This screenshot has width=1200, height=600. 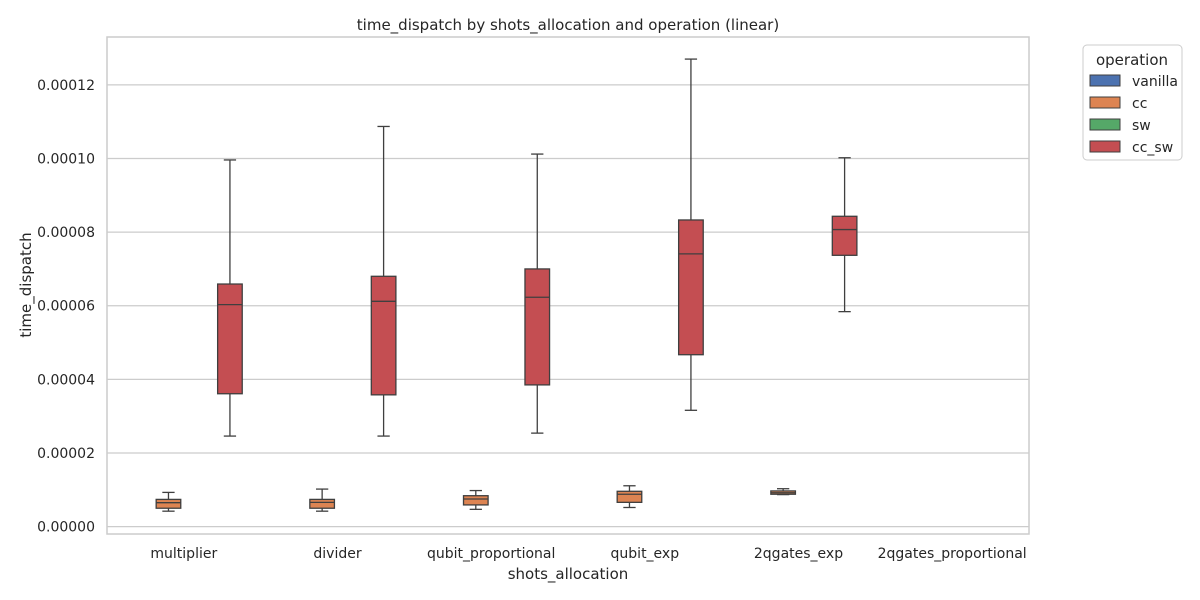 I want to click on box-cc-multiplier, so click(x=168, y=501).